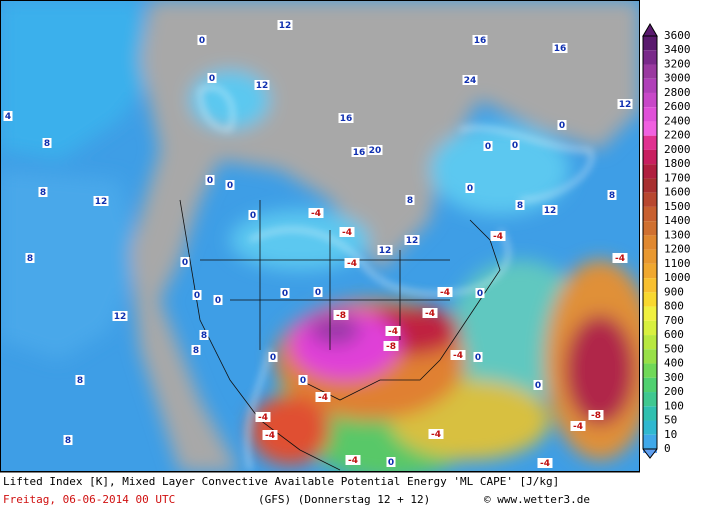 This screenshot has height=513, width=704. I want to click on colorbar-label: 200, so click(674, 391).